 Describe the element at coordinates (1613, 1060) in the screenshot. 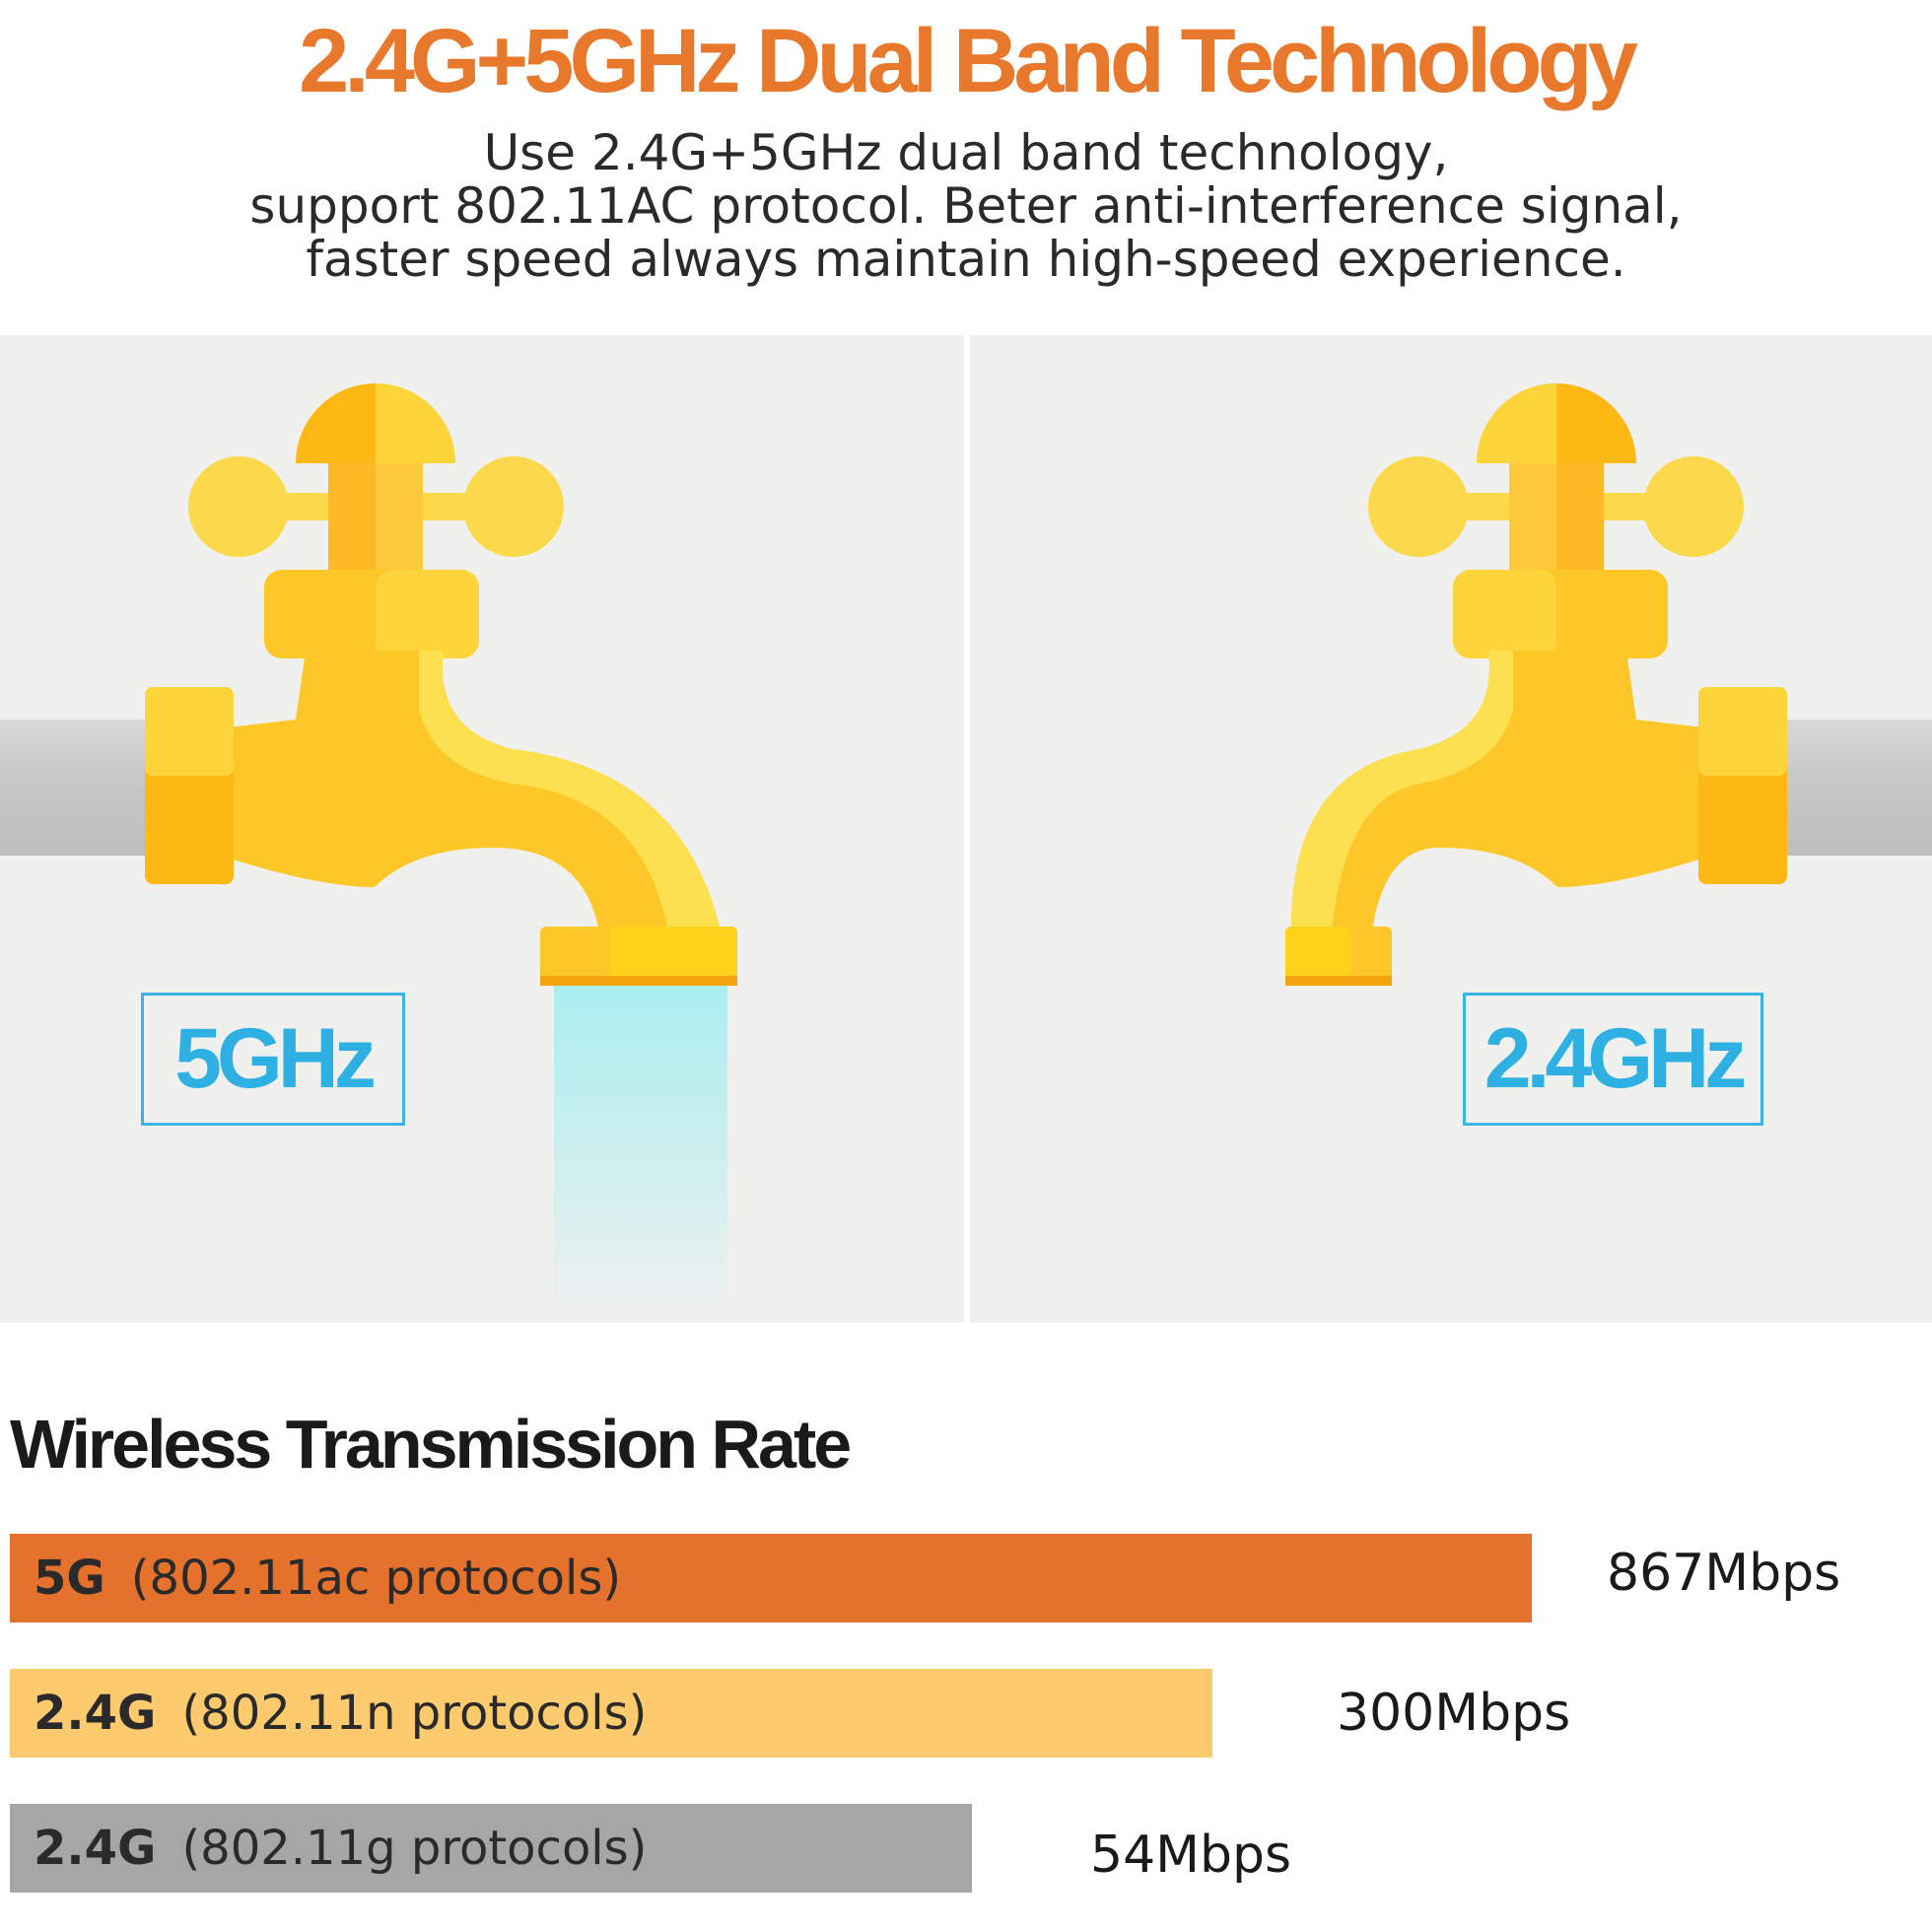

I see `band-label-2-4ghz: 2.4GHz` at that location.